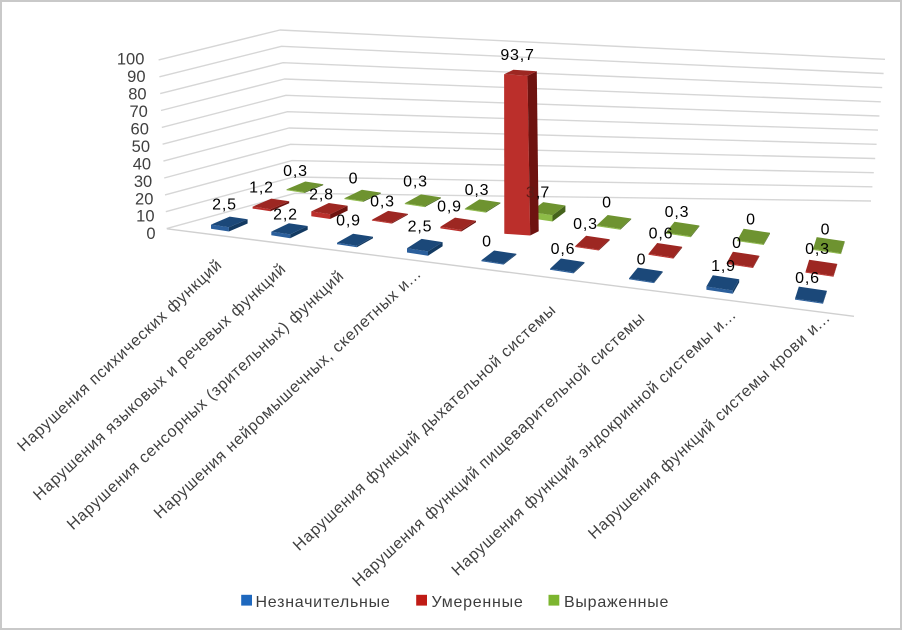 Image resolution: width=902 pixels, height=630 pixels. Describe the element at coordinates (478, 602) in the screenshot. I see `svg-text: Умеренные` at that location.